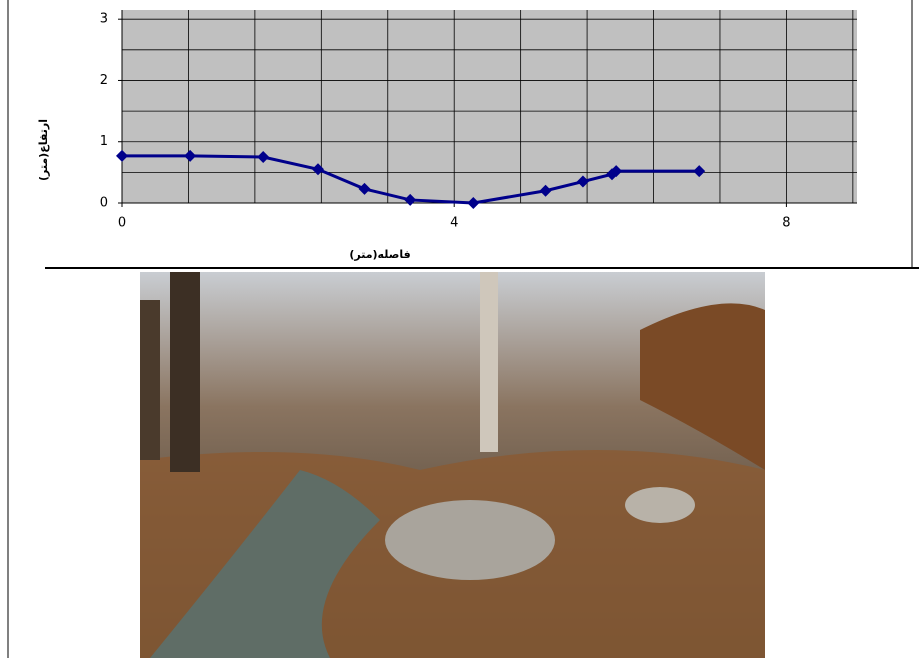  What do you see at coordinates (379, 254) in the screenshot?
I see `x-axis-title: فاصله(متر)` at bounding box center [379, 254].